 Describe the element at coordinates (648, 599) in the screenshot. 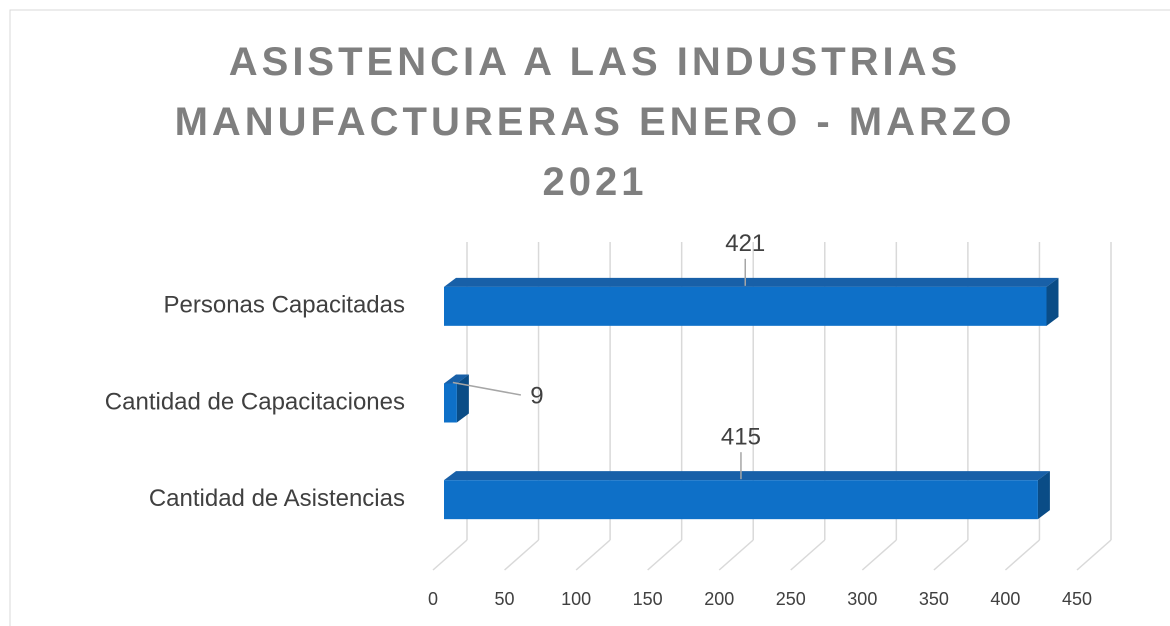

I see `x-tick-label: 150` at that location.